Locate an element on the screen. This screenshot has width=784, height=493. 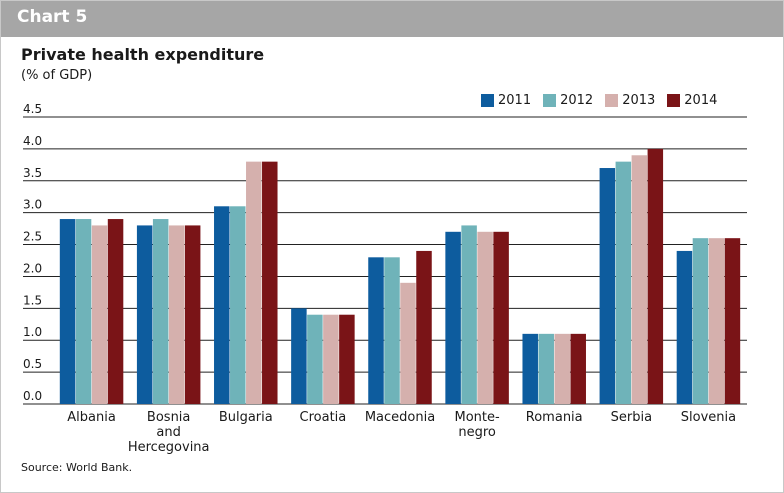
legend-item-2014: 2014 is located at coordinates (692, 100).